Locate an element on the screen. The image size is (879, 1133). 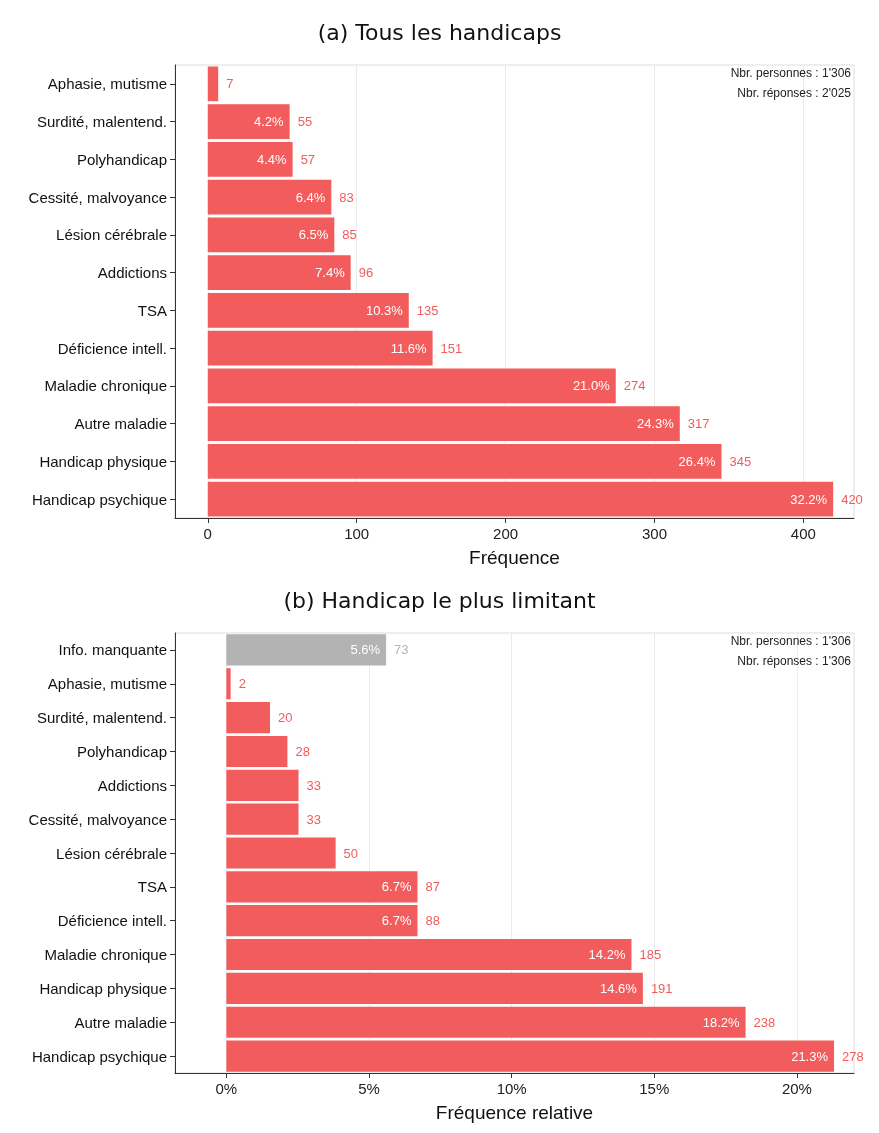
data-label: 21.3% is located at coordinates (810, 1056).